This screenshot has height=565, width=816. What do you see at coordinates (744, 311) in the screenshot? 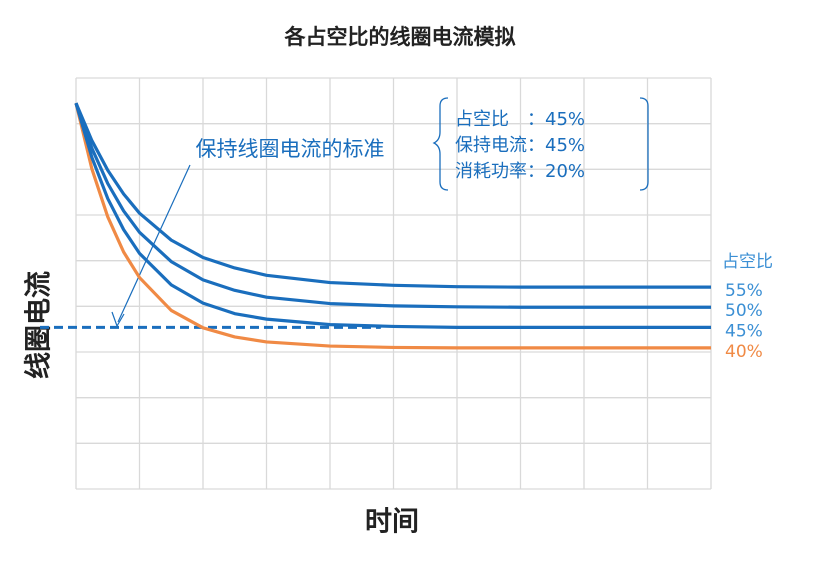
I see `legend-label: 50%` at bounding box center [744, 311].